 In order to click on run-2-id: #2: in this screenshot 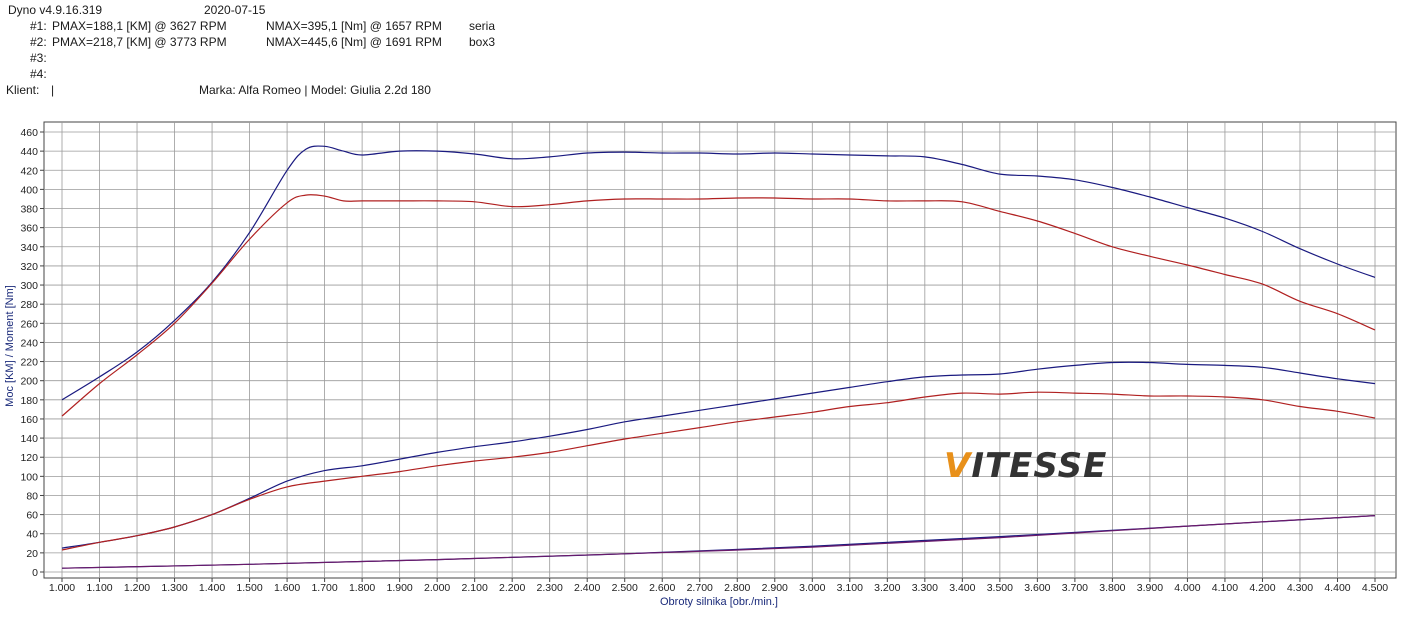, I will do `click(38, 42)`.